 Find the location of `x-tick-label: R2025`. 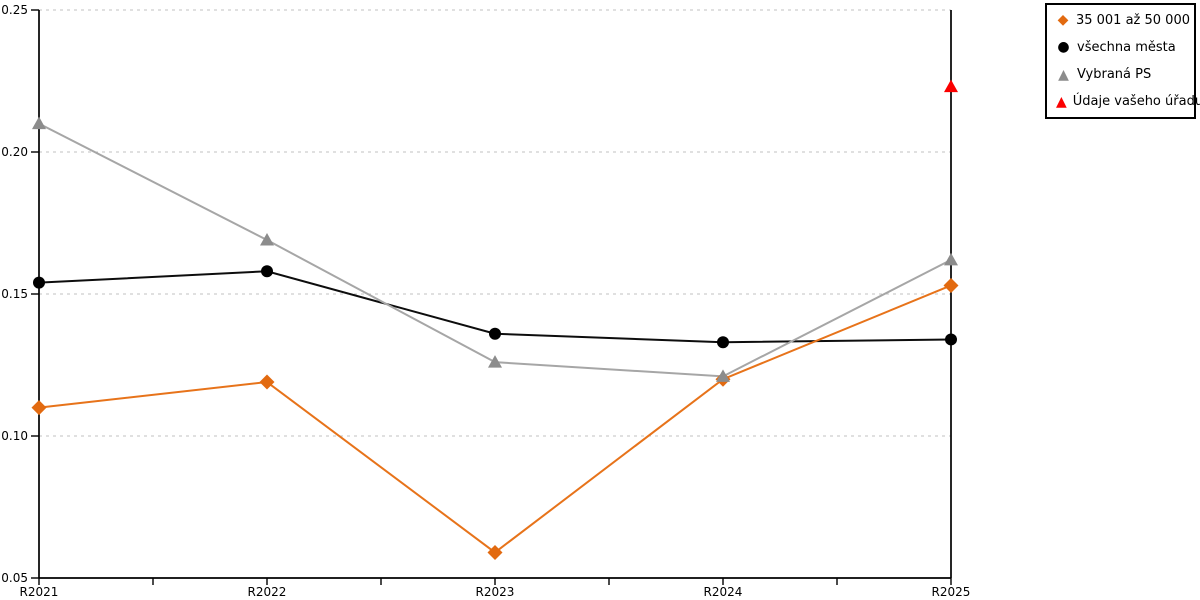

x-tick-label: R2025 is located at coordinates (951, 592).